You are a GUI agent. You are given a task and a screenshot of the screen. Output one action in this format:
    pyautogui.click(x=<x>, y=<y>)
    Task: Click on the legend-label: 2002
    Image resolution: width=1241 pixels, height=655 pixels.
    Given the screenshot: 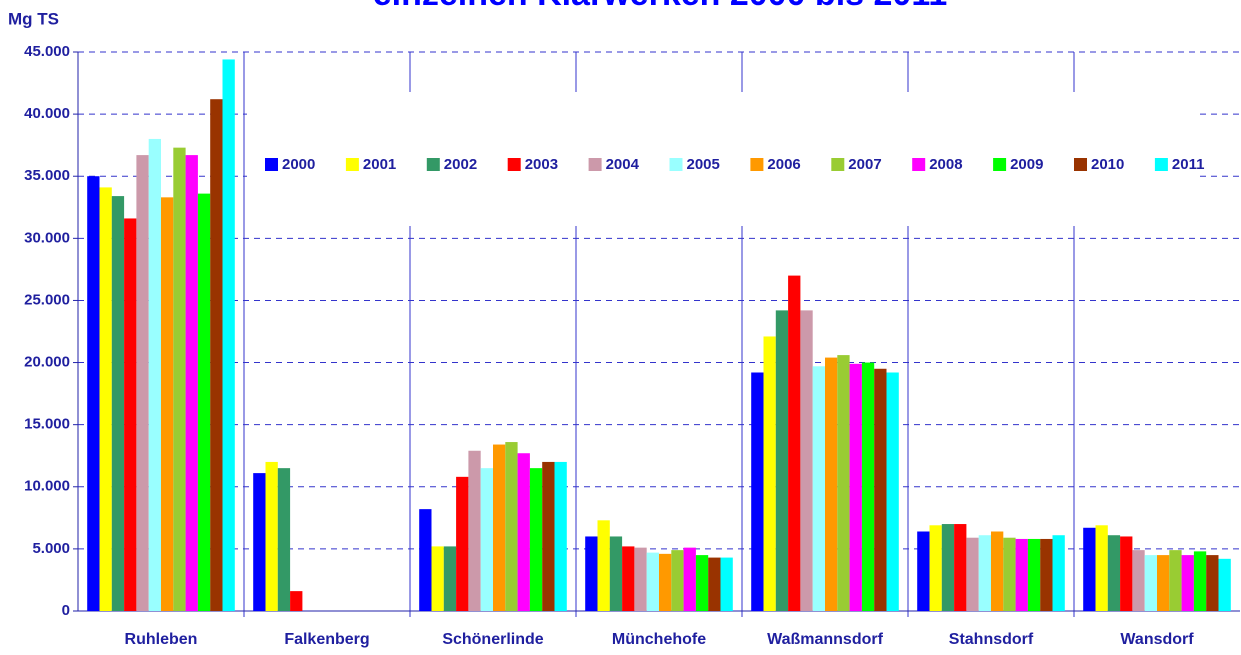 What is the action you would take?
    pyautogui.click(x=460, y=164)
    